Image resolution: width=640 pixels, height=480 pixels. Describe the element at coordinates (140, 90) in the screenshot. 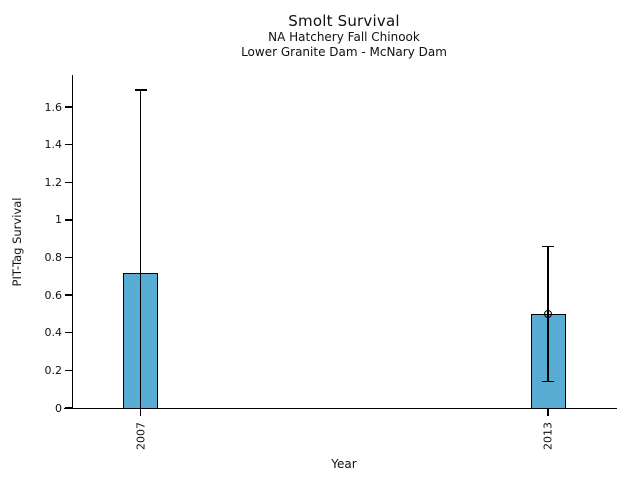

I see `error-bar-cap-top-2007` at that location.